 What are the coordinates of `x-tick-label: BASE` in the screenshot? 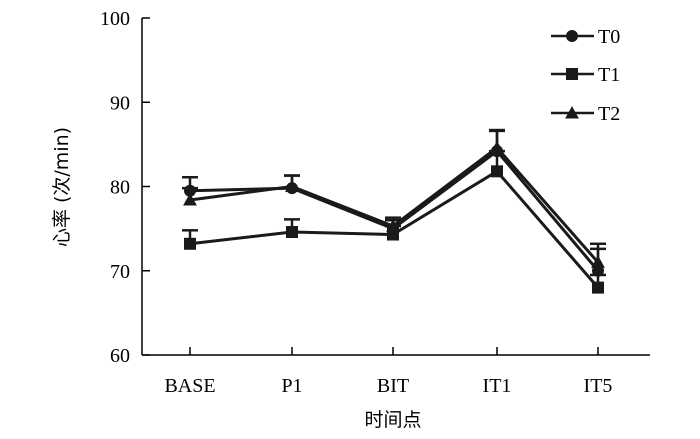 It's located at (189, 386).